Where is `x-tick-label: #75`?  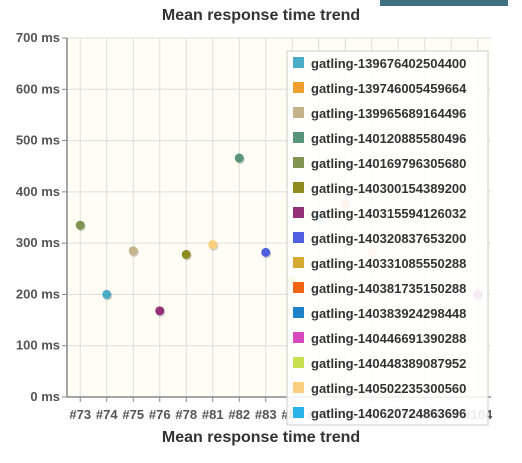
x-tick-label: #75 is located at coordinates (133, 414).